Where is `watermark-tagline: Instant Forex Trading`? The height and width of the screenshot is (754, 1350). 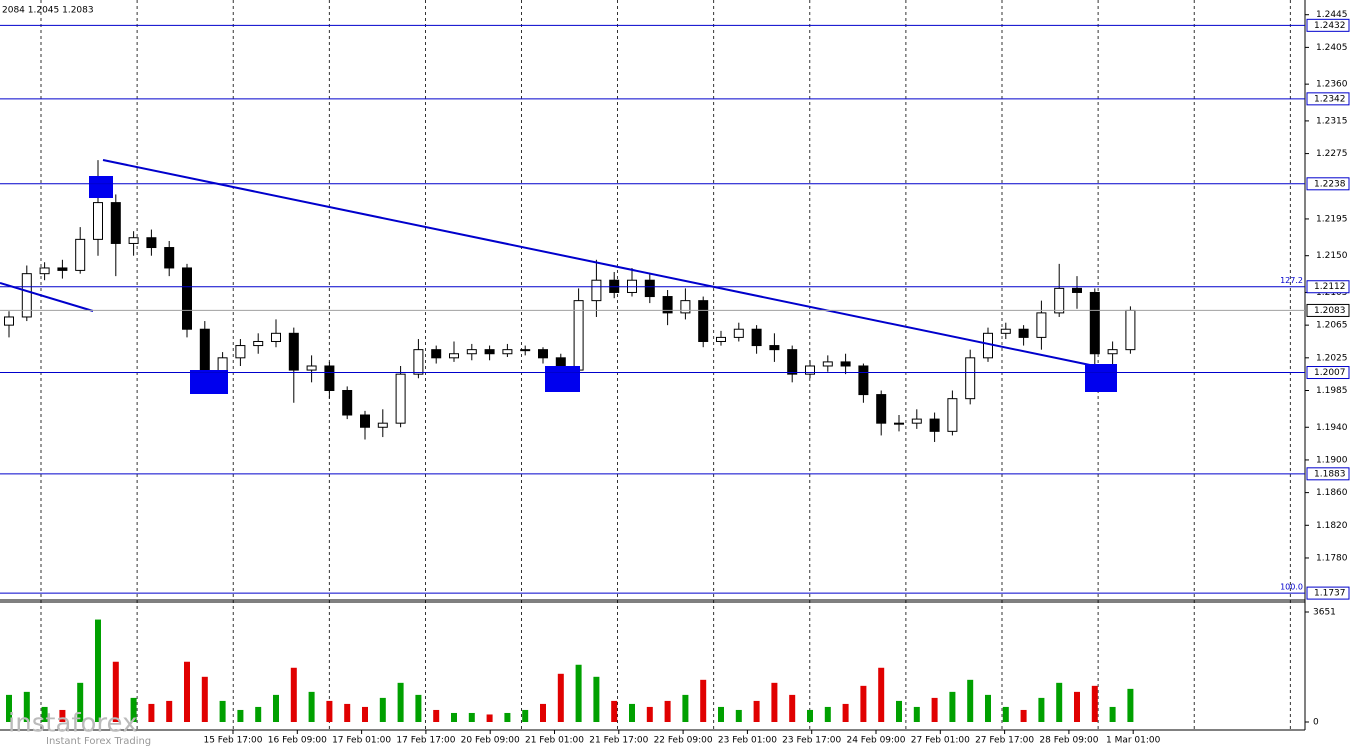
watermark-tagline: Instant Forex Trading is located at coordinates (98, 741).